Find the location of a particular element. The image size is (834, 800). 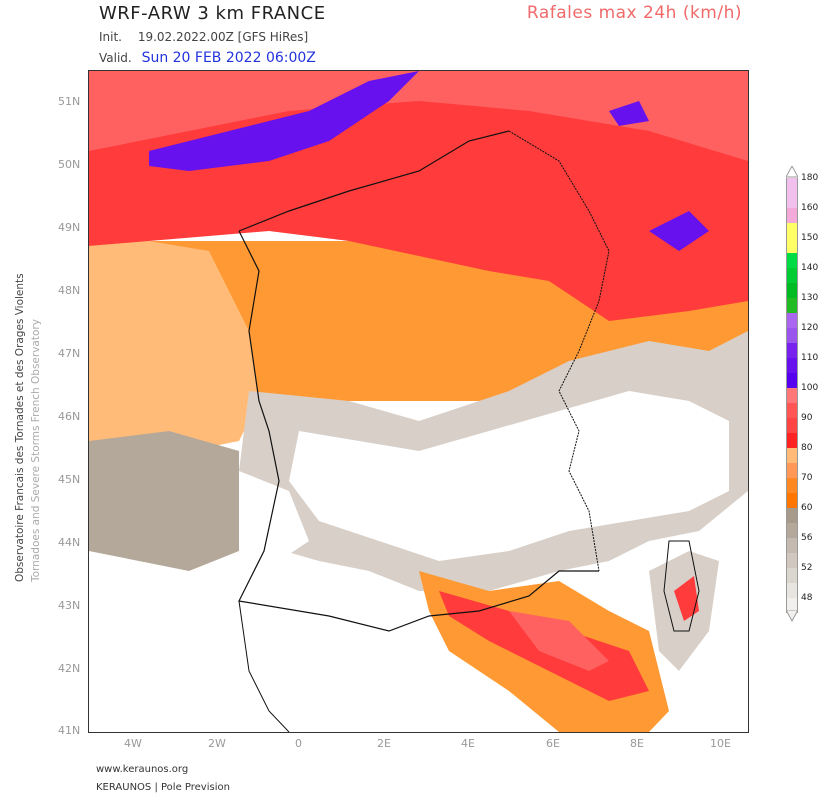

legend-value-label: 120 is located at coordinates (810, 328).